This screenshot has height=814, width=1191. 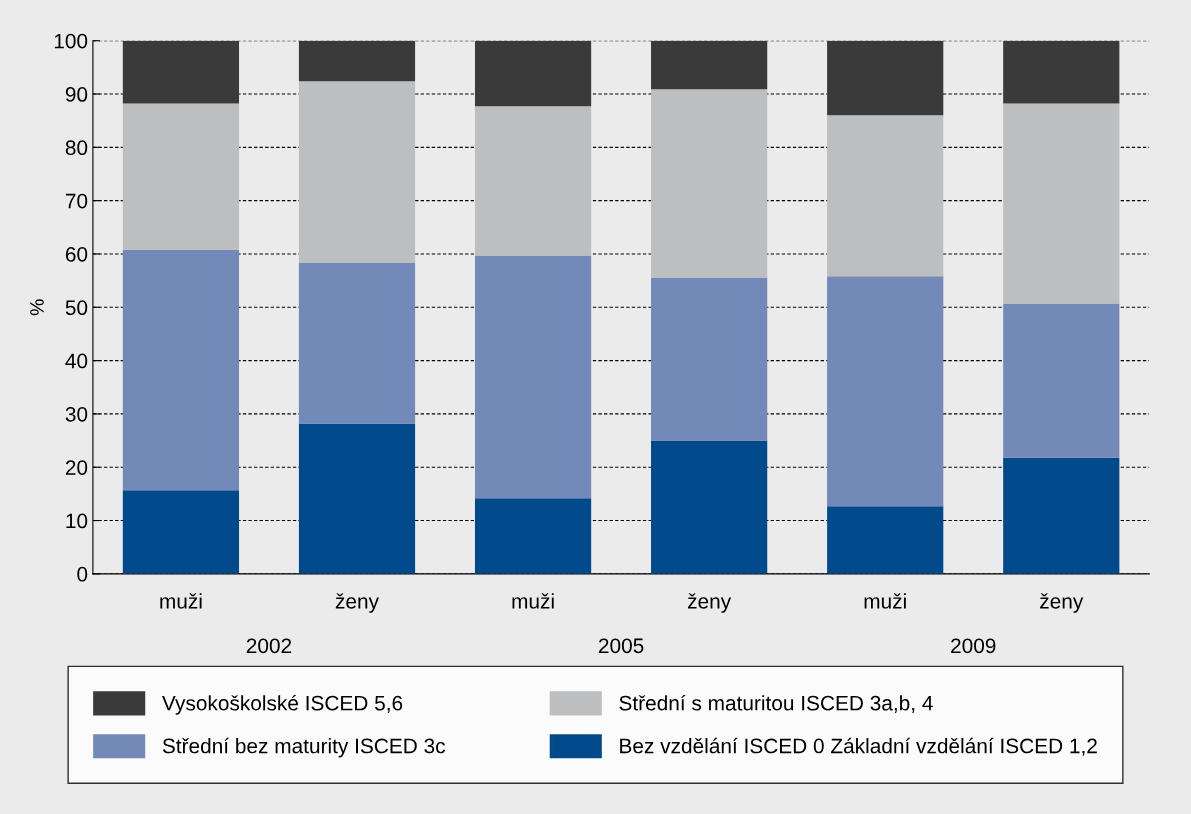 What do you see at coordinates (76, 467) in the screenshot?
I see `y-tick-label: 20` at bounding box center [76, 467].